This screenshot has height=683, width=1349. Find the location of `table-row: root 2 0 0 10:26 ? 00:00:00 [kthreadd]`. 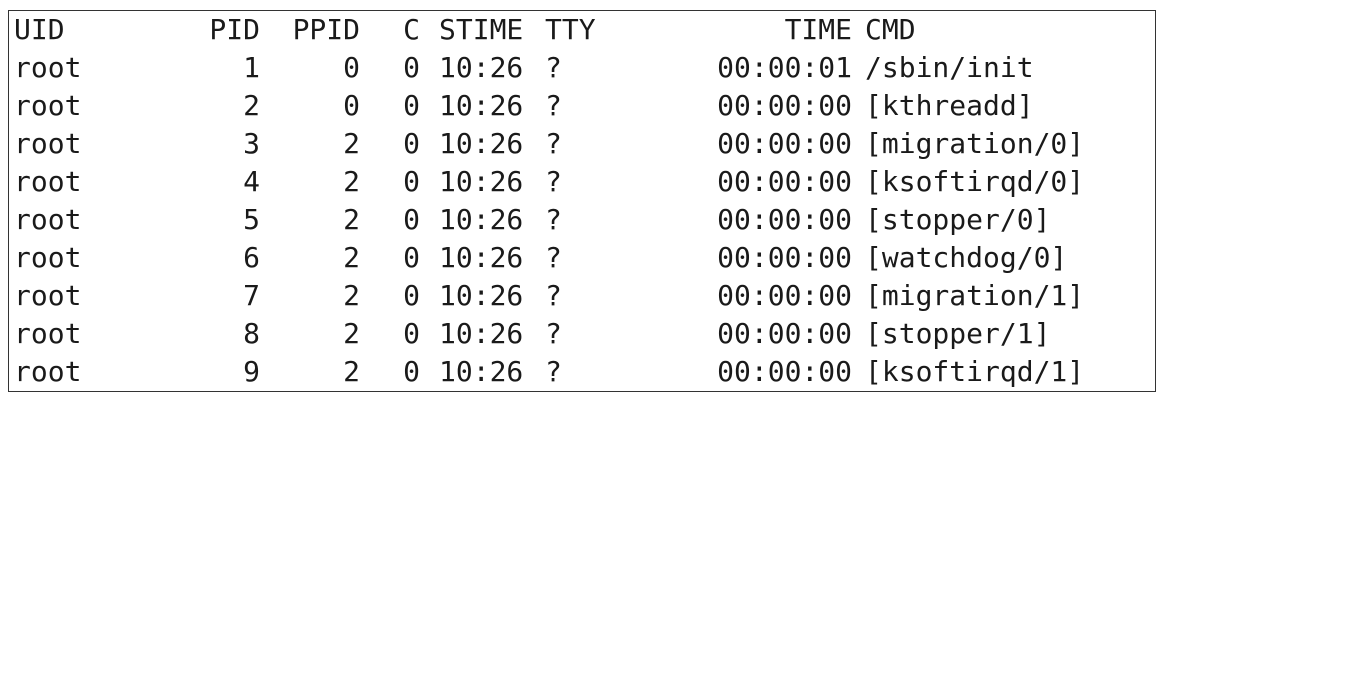

table-row: root 2 0 0 10:26 ? 00:00:00 [kthreadd] is located at coordinates (582, 106).